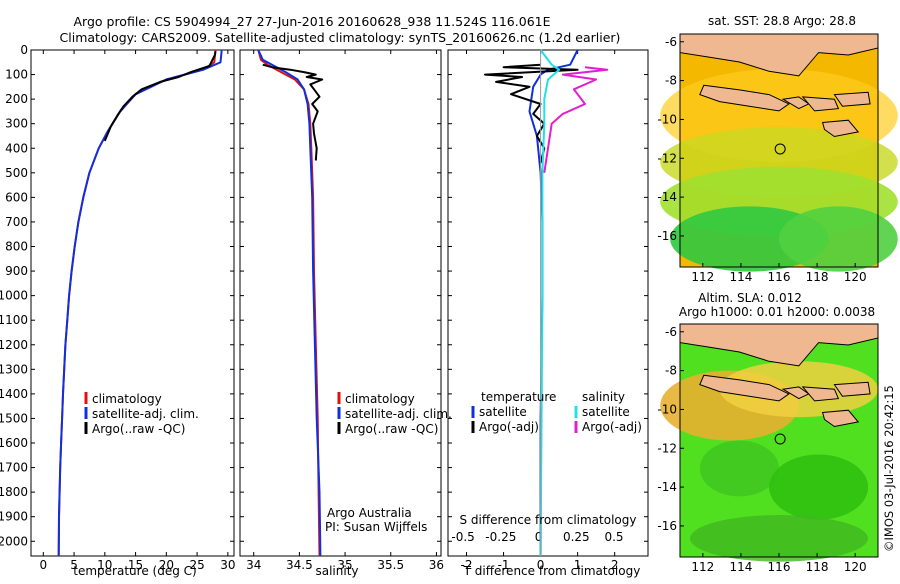  Describe the element at coordinates (16, 99) in the screenshot. I see `depth-tick-label: 200` at that location.